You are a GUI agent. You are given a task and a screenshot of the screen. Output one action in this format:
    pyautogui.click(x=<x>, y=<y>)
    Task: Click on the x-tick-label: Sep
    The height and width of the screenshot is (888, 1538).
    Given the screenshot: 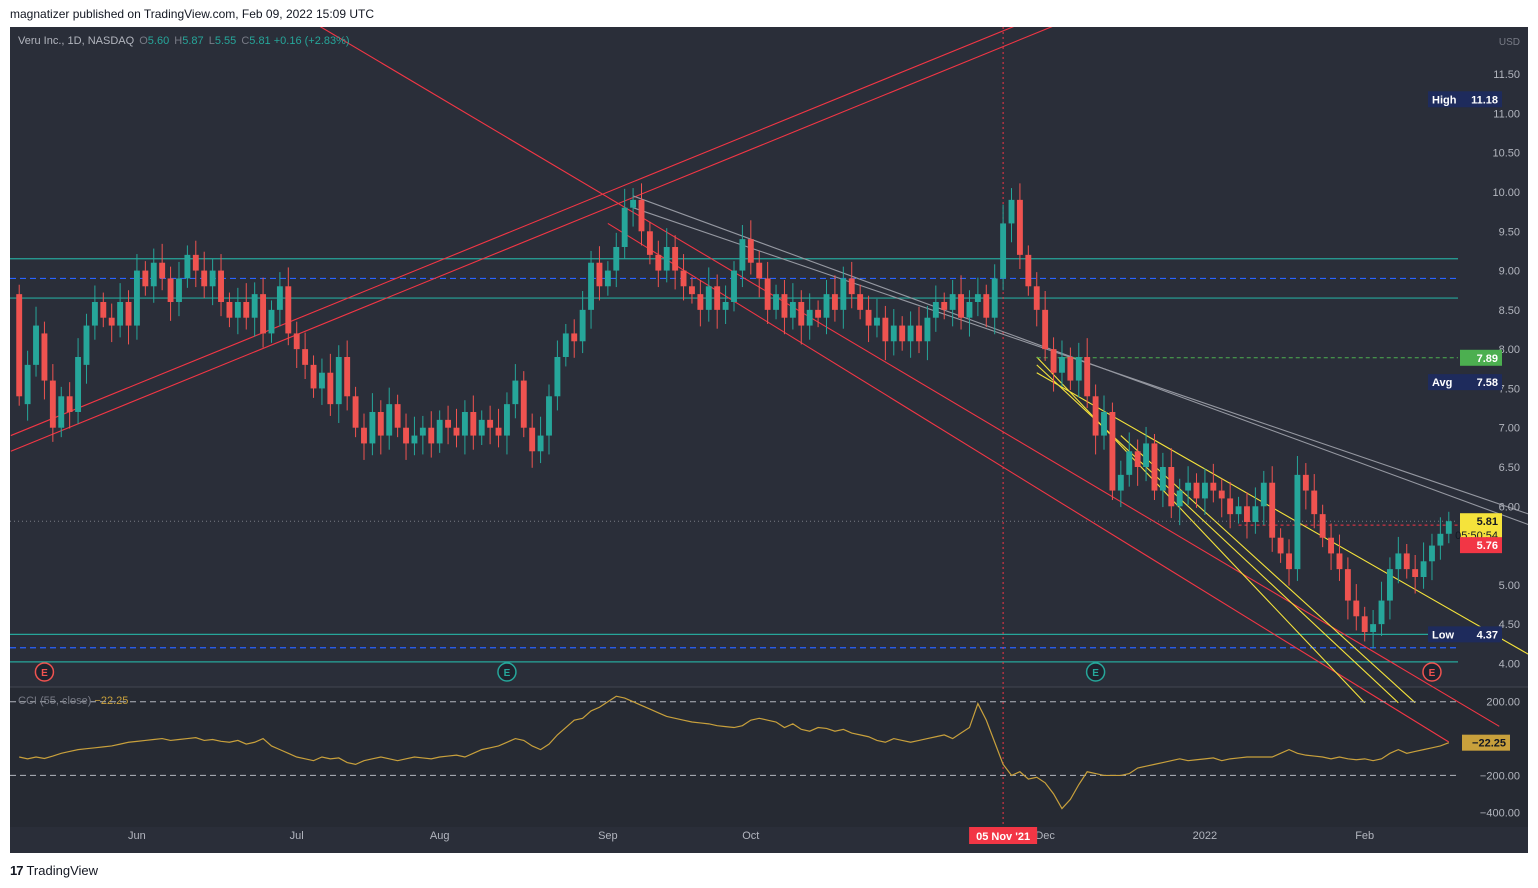 What is the action you would take?
    pyautogui.click(x=608, y=836)
    